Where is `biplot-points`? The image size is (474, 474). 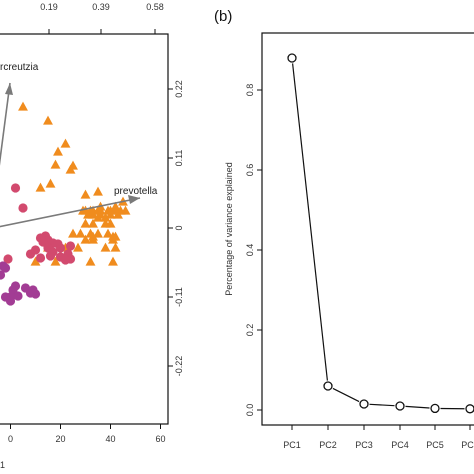 biplot-points is located at coordinates (65, 203).